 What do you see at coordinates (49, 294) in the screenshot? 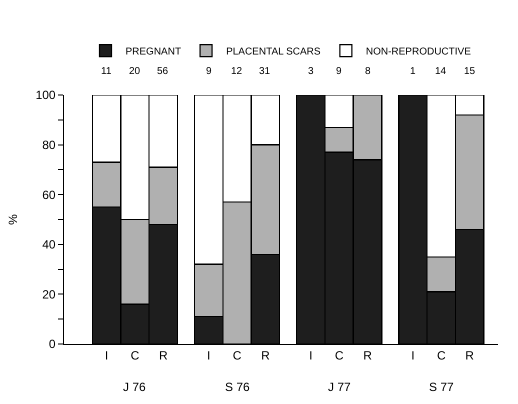
I see `y-tick-label: 20` at bounding box center [49, 294].